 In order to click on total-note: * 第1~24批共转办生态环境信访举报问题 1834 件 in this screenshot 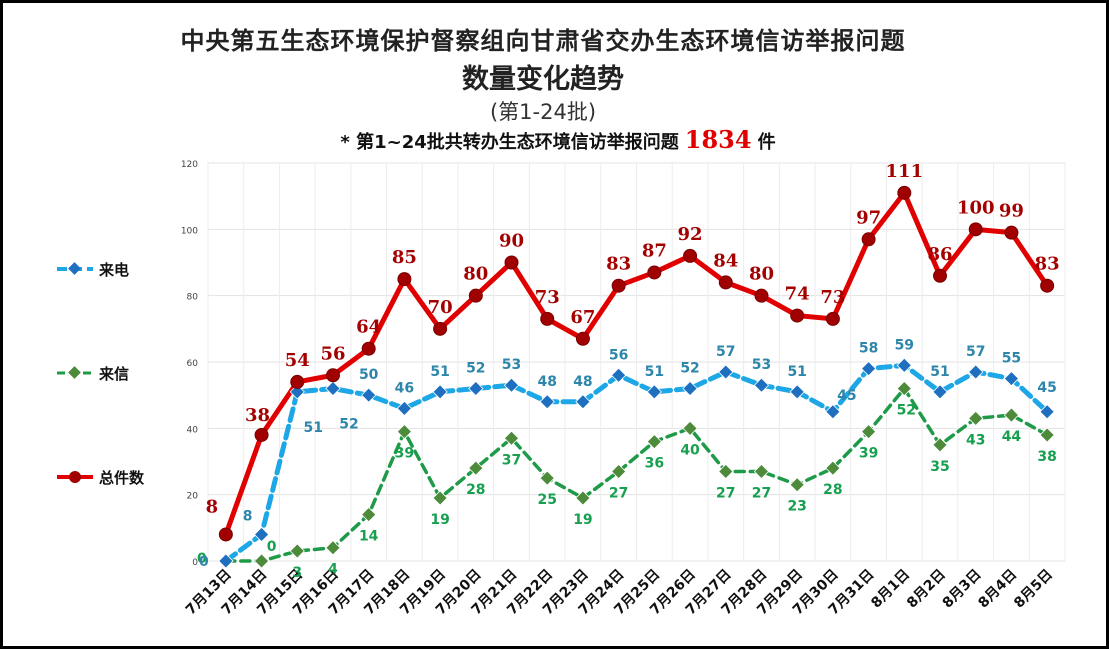, I will do `click(554, 139)`.